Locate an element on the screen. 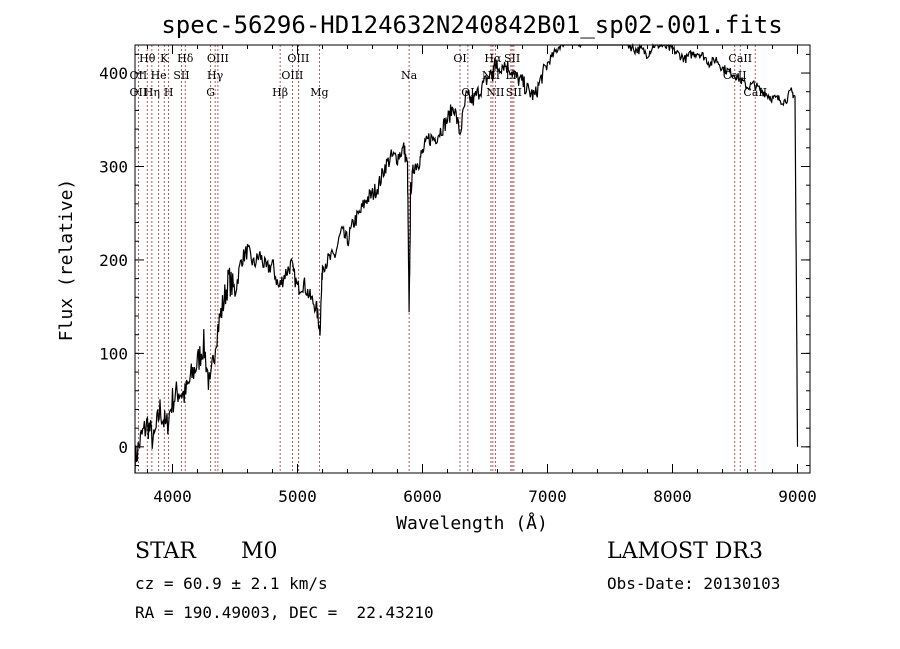  line-label: Hβ is located at coordinates (280, 92).